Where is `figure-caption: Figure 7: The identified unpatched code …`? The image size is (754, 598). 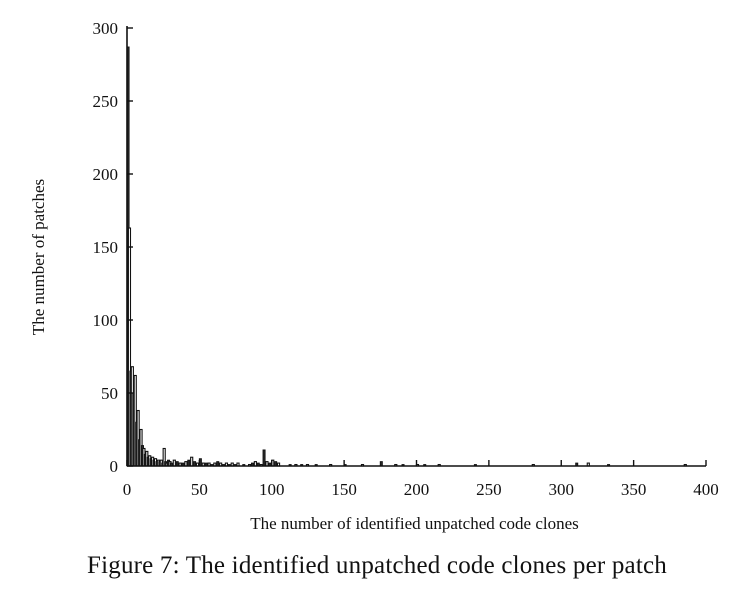
figure-caption: Figure 7: The identified unpatched code … is located at coordinates (377, 565).